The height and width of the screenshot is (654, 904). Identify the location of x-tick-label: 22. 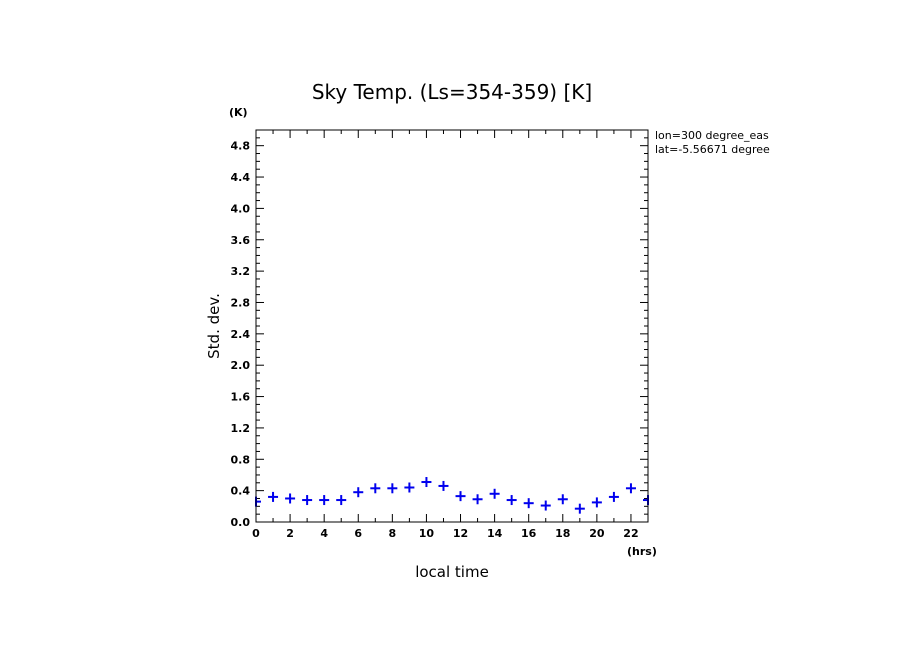
(630, 533).